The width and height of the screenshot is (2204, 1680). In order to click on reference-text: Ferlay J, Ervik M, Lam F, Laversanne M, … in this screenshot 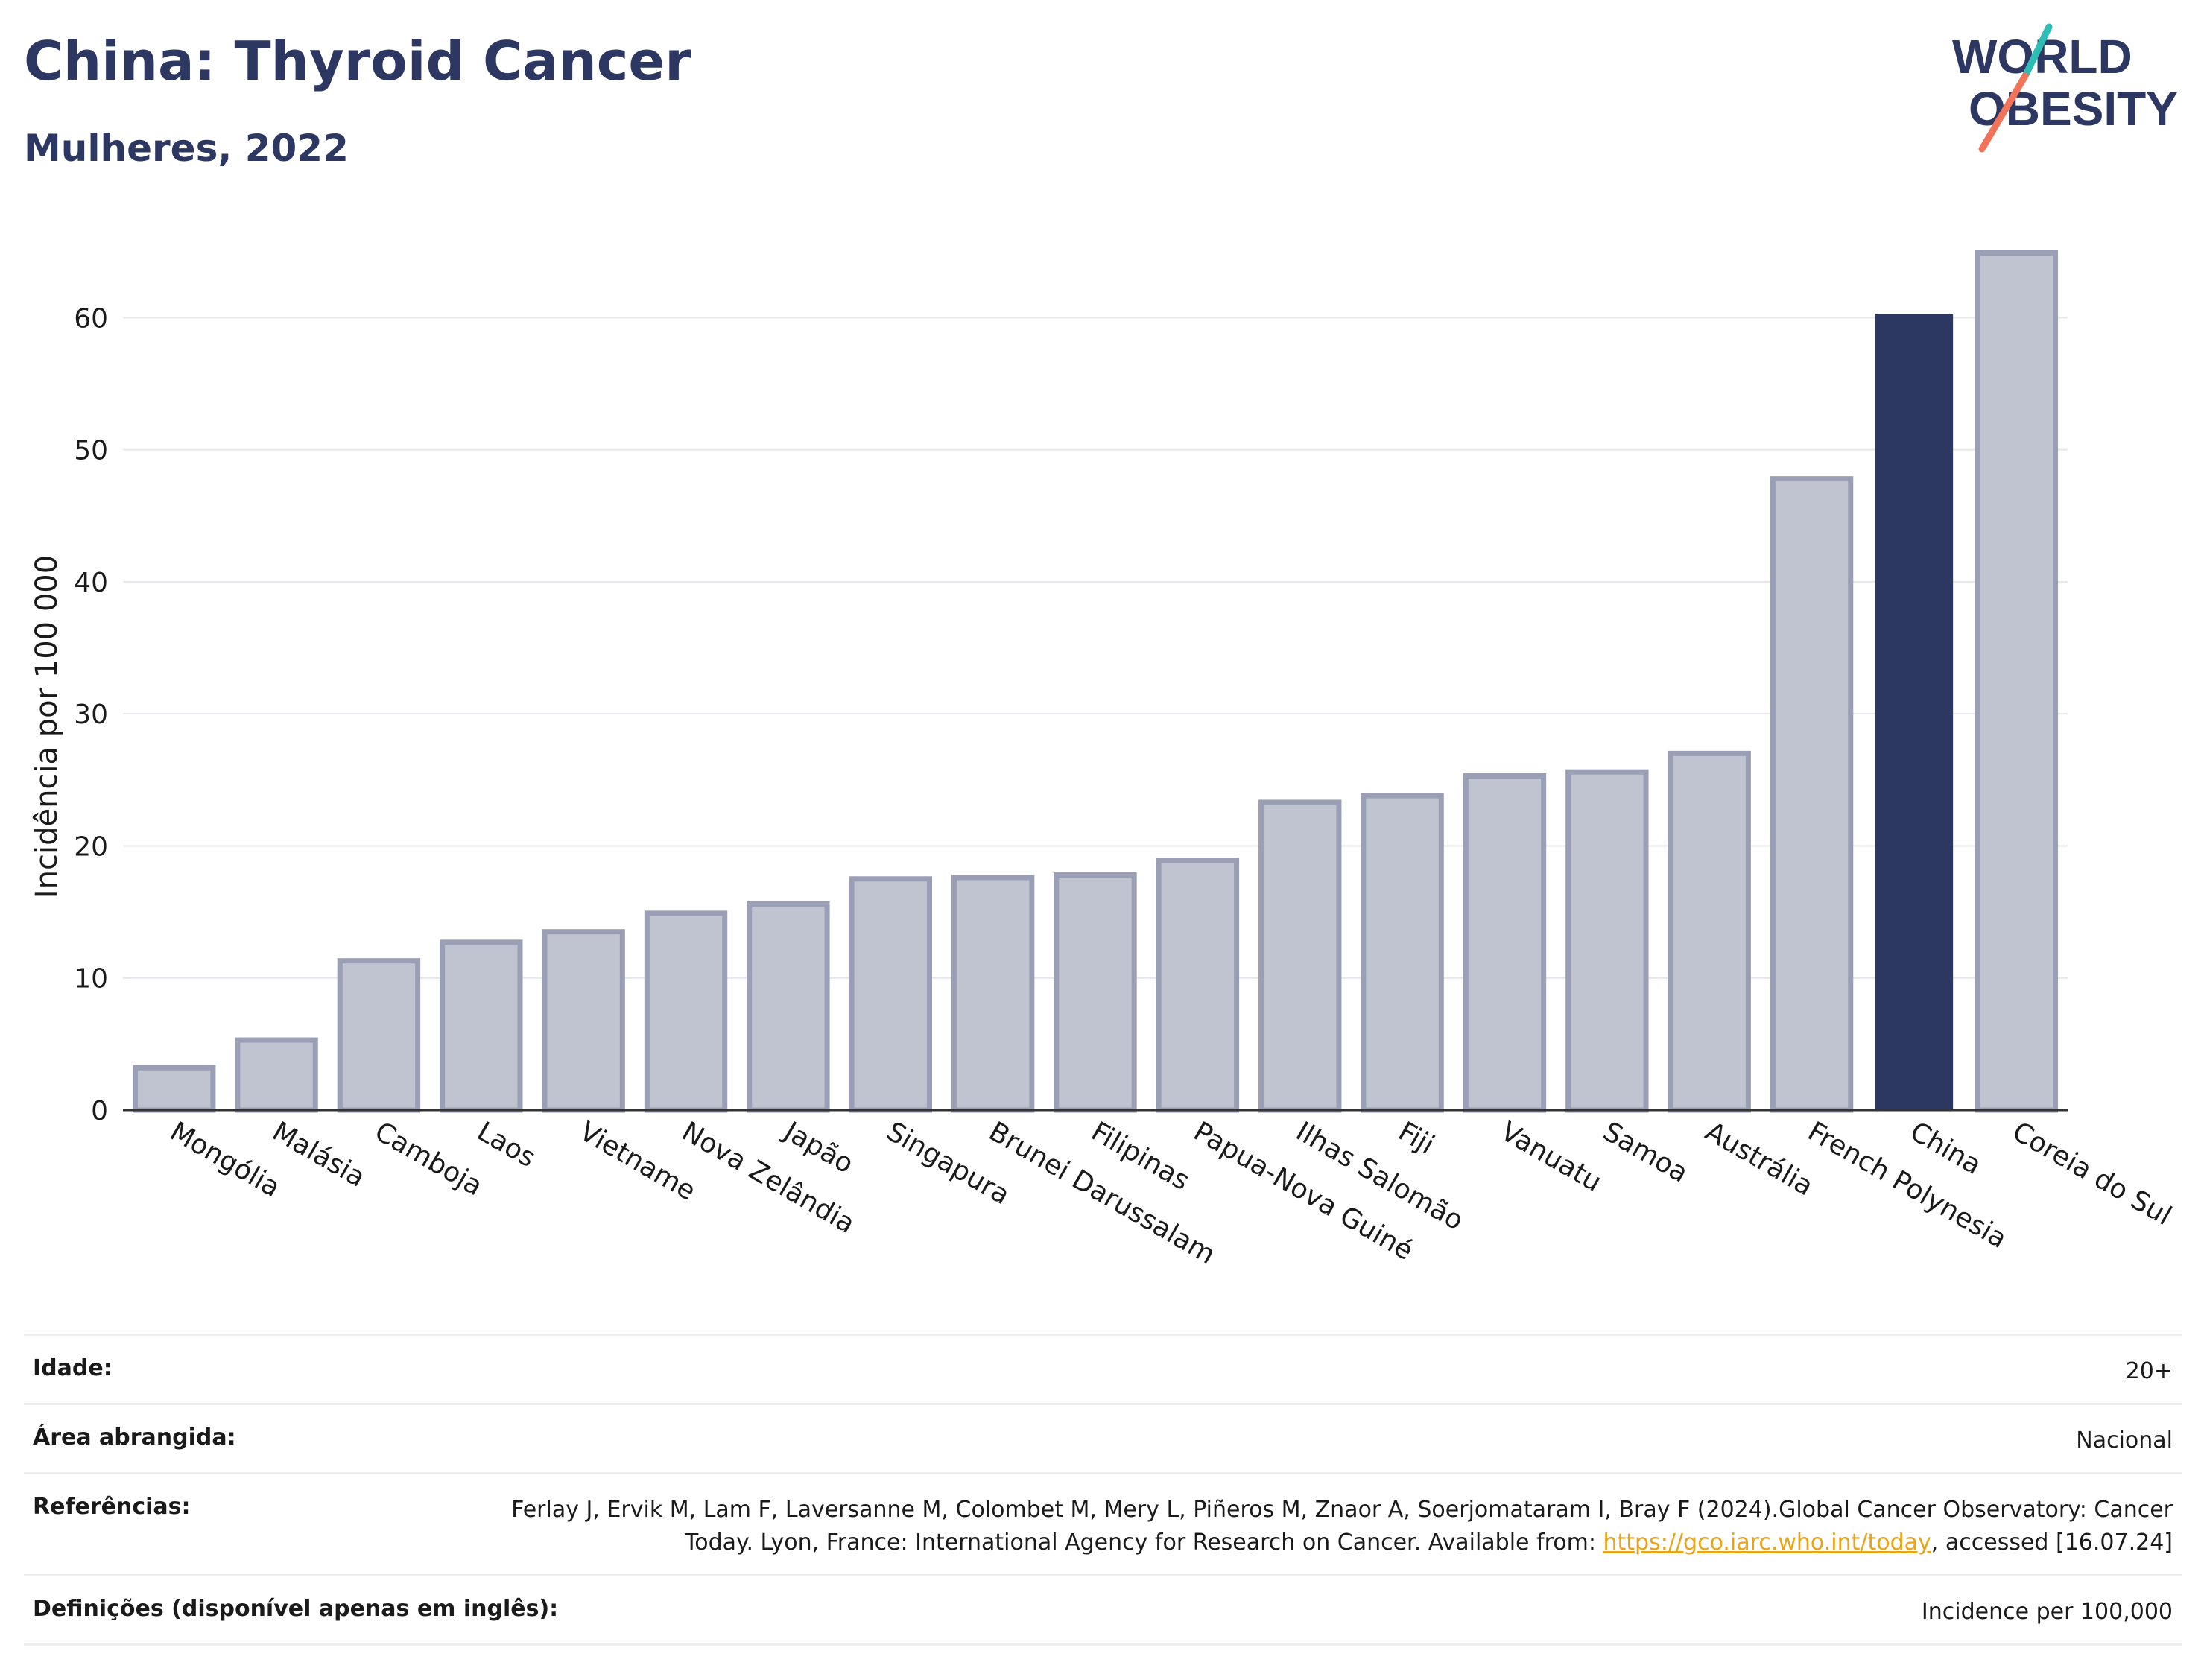, I will do `click(1342, 1526)`.